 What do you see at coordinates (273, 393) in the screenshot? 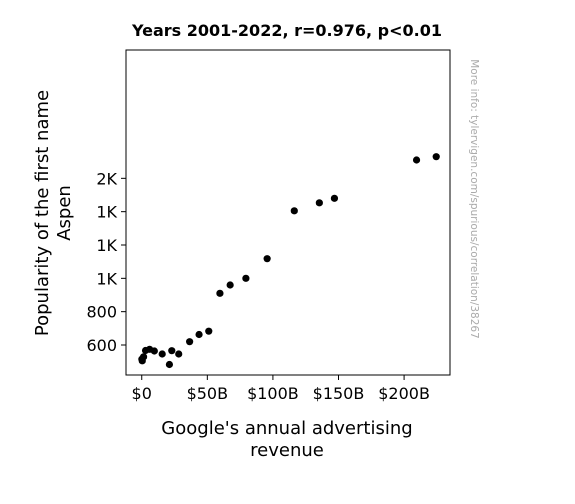
I see `x-tick-label: $100B` at bounding box center [273, 393].